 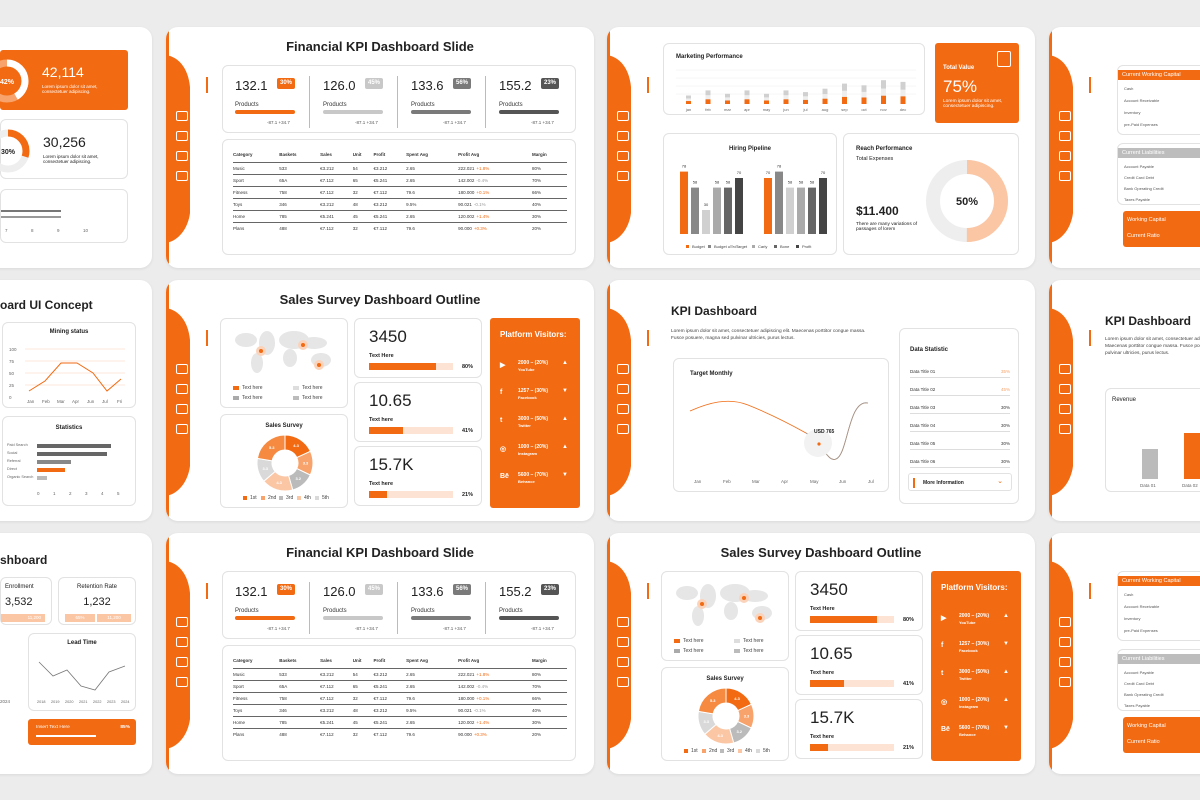 I want to click on table-cell: 488, so click(x=300, y=228).